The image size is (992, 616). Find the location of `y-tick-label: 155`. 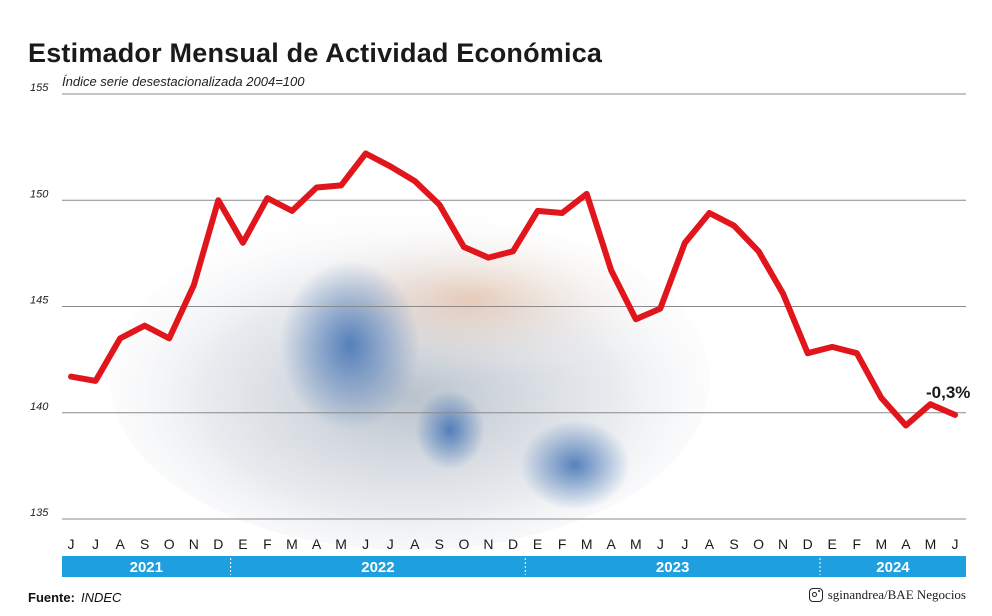

y-tick-label: 155 is located at coordinates (39, 88).